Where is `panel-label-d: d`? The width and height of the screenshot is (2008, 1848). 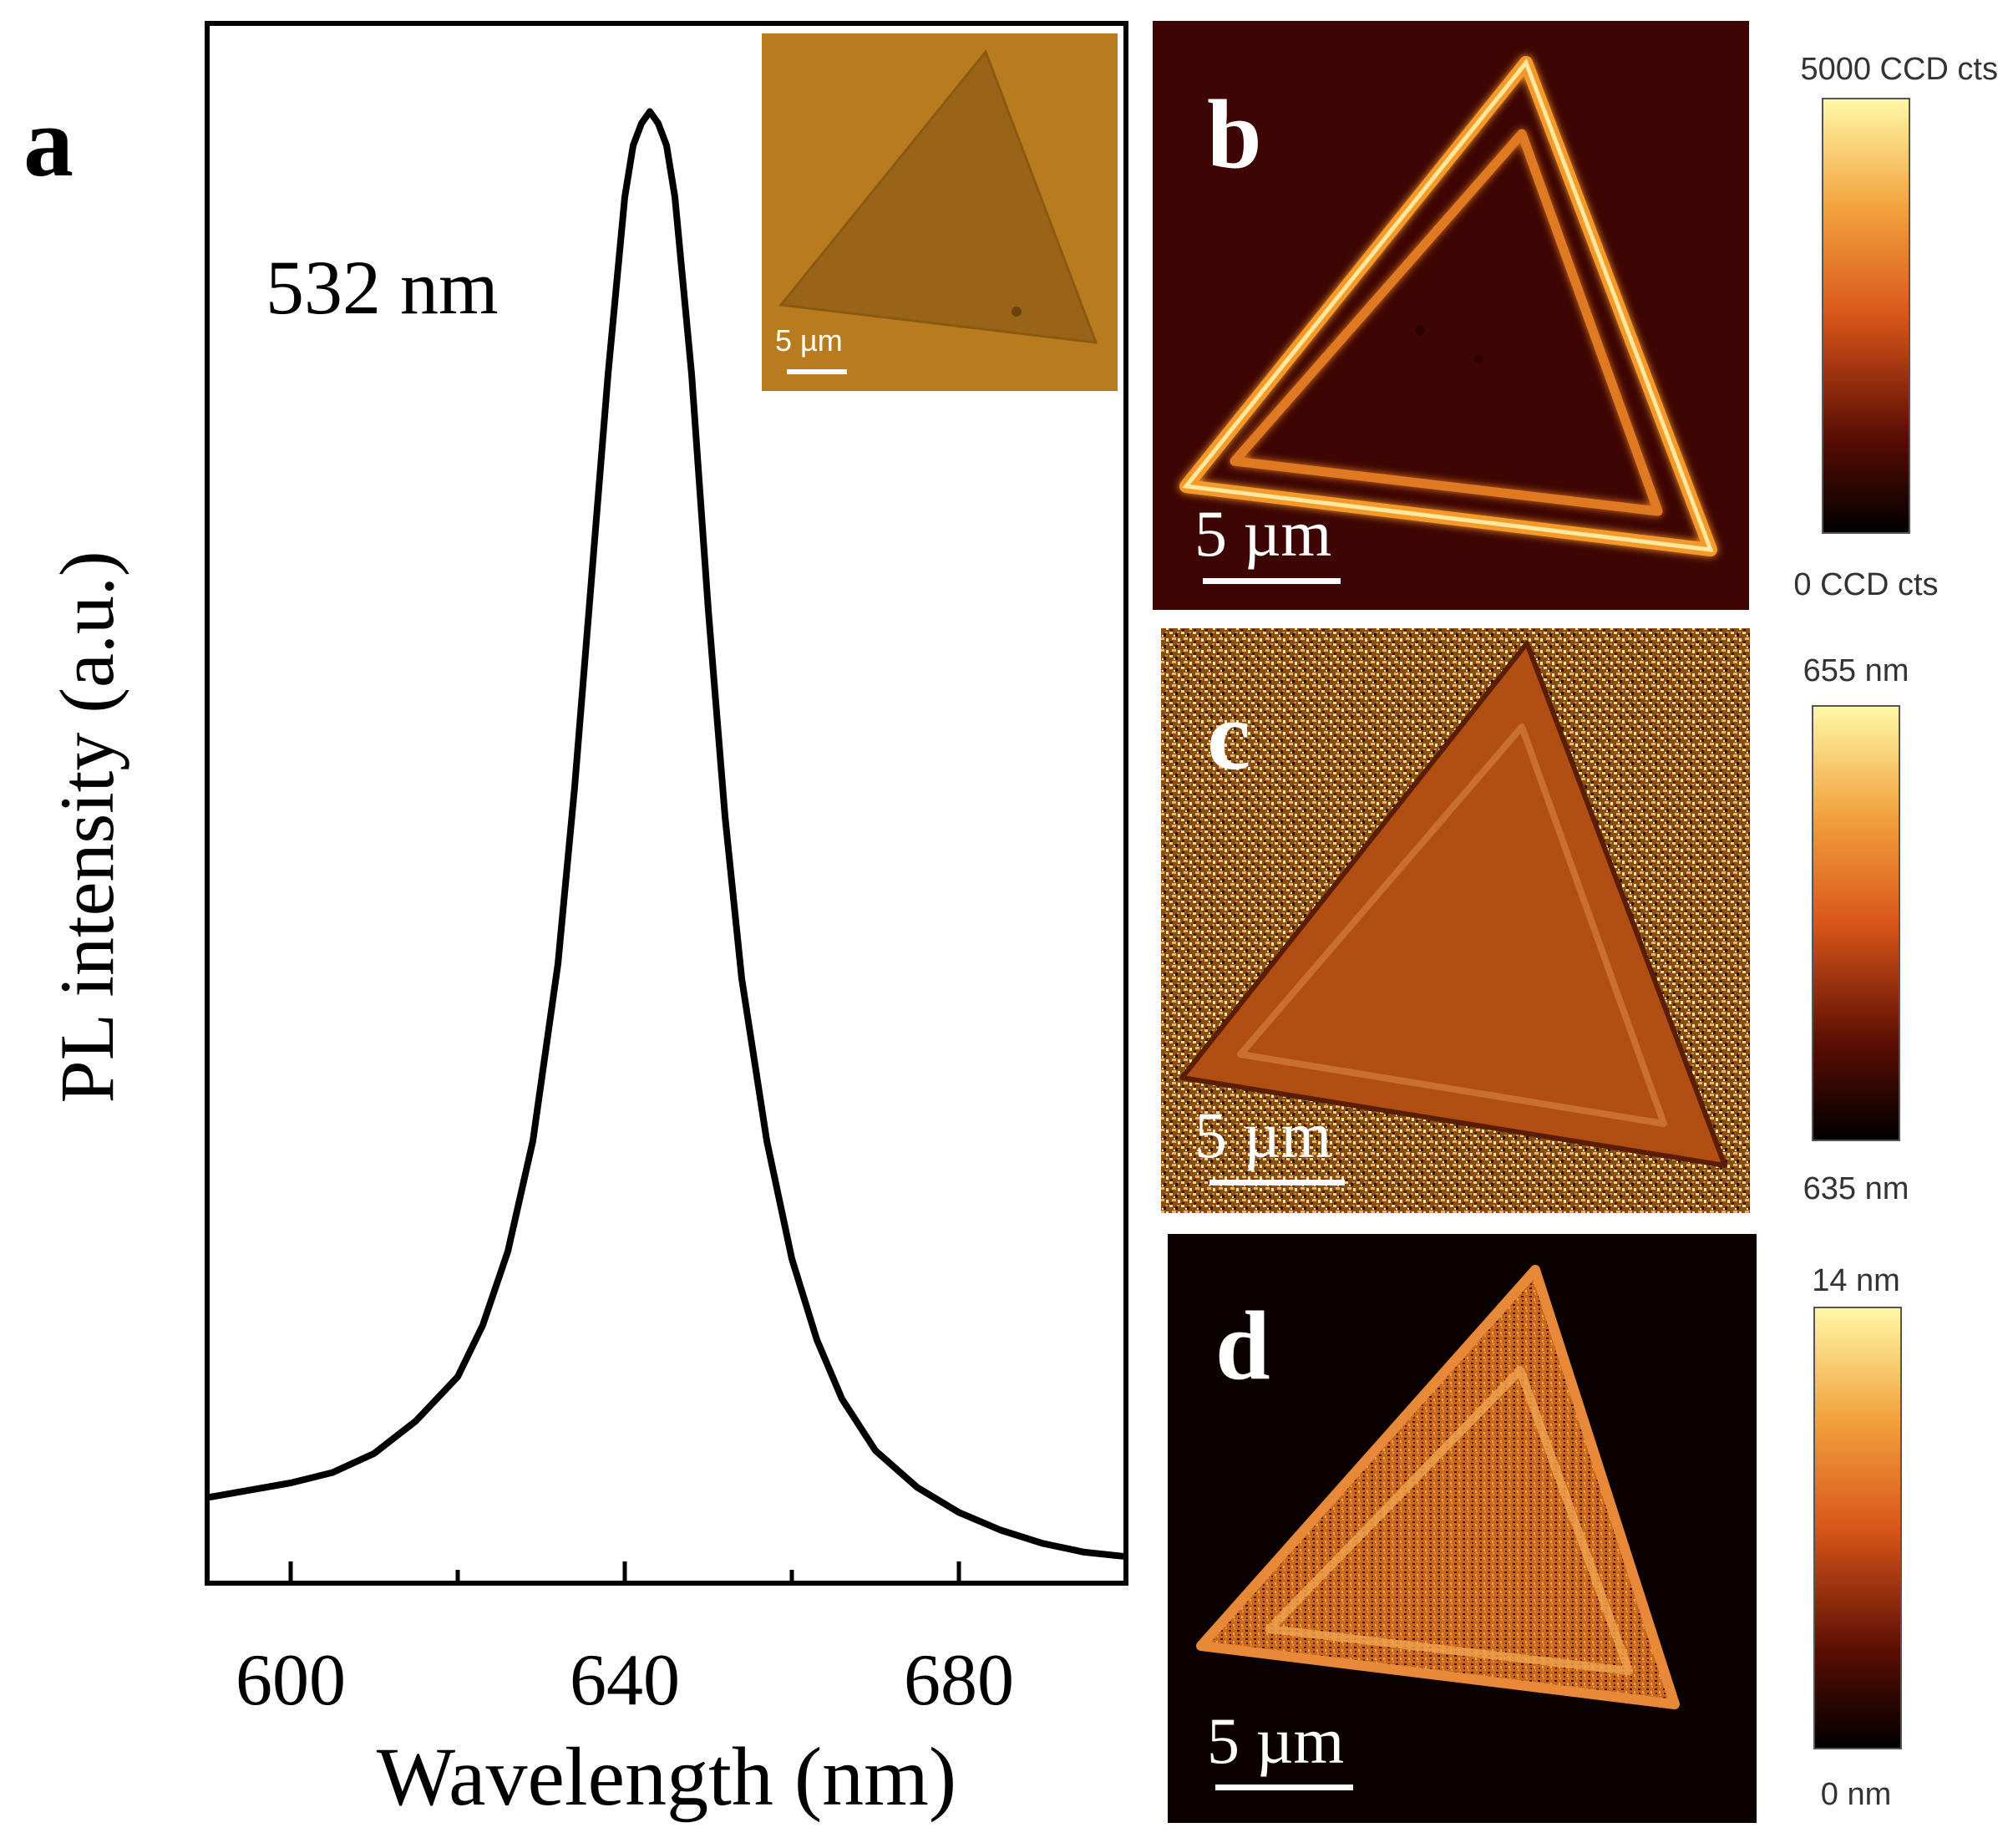 panel-label-d: d is located at coordinates (1242, 1345).